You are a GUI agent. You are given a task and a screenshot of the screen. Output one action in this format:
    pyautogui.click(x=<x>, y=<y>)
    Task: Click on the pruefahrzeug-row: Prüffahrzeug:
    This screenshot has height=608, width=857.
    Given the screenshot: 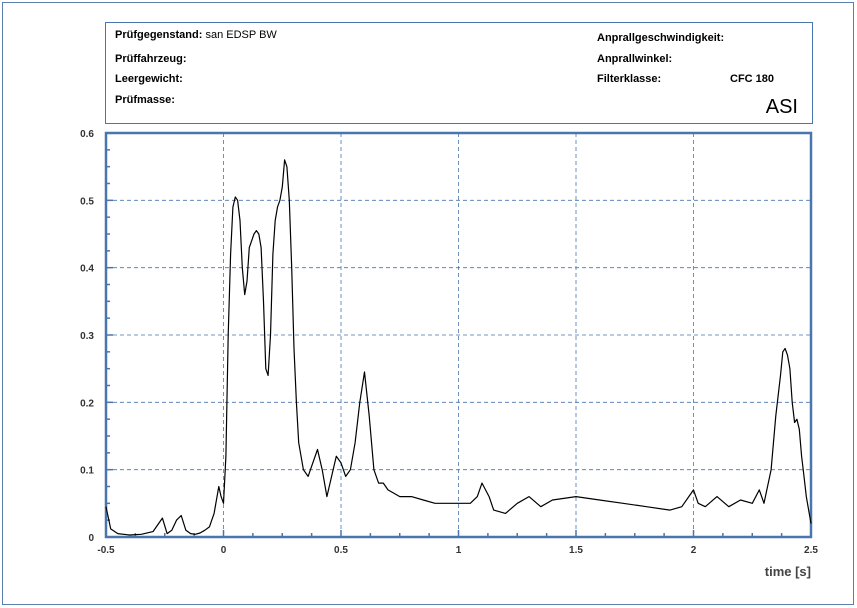 What is the action you would take?
    pyautogui.click(x=151, y=59)
    